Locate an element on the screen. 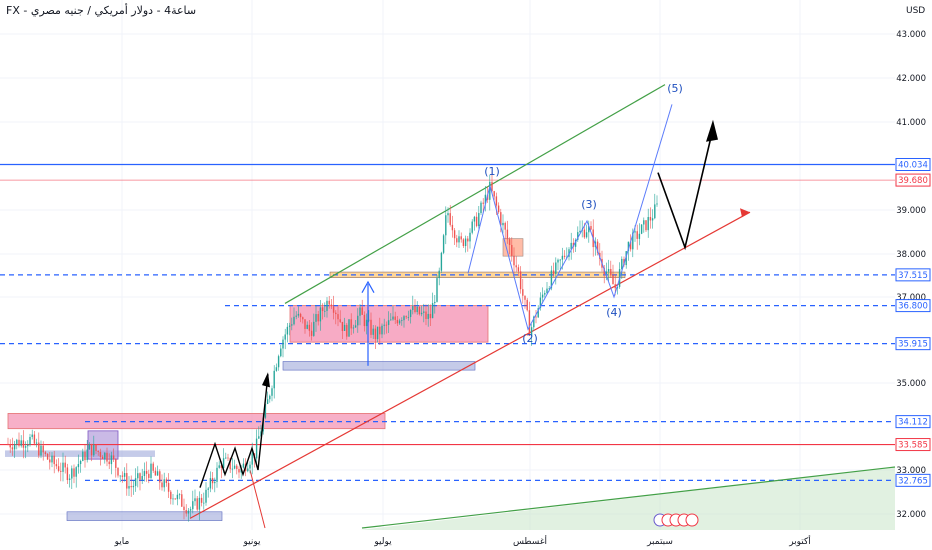  chart-title: FX - ساعة4 - دولار أمريكي / جنيه مصري is located at coordinates (101, 10).